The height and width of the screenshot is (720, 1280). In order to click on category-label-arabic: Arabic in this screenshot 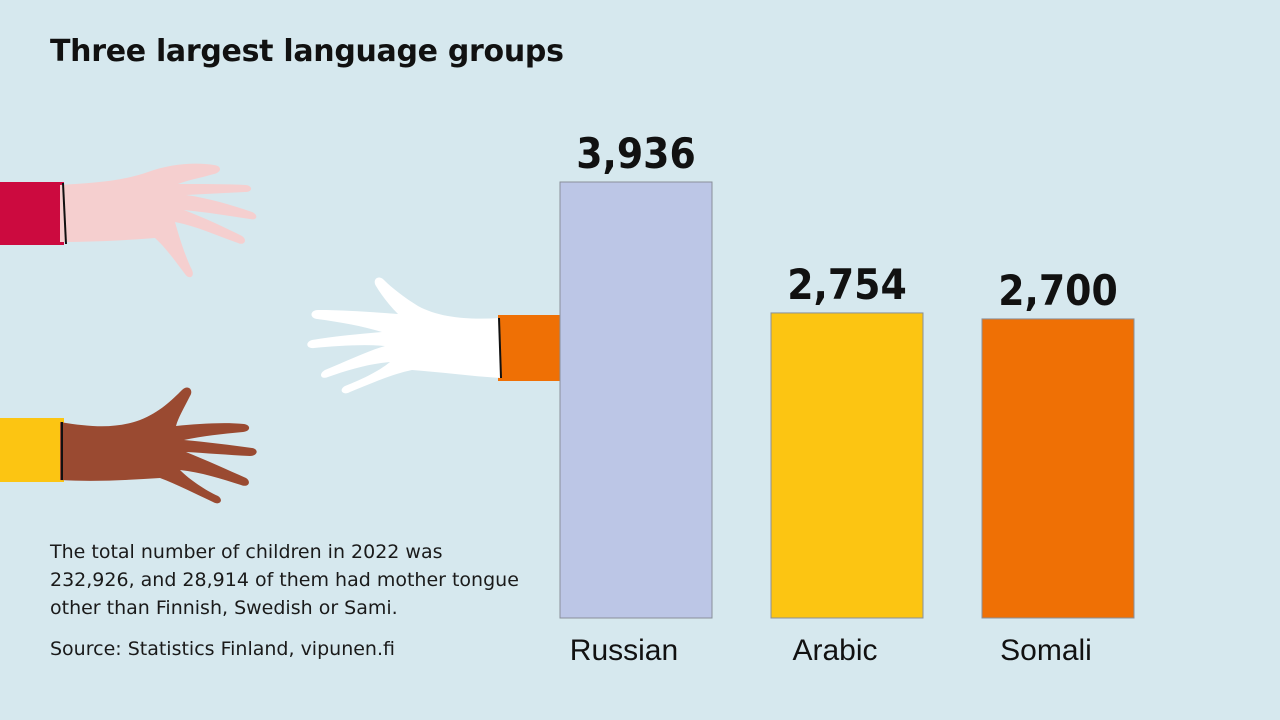, I will do `click(834, 650)`.